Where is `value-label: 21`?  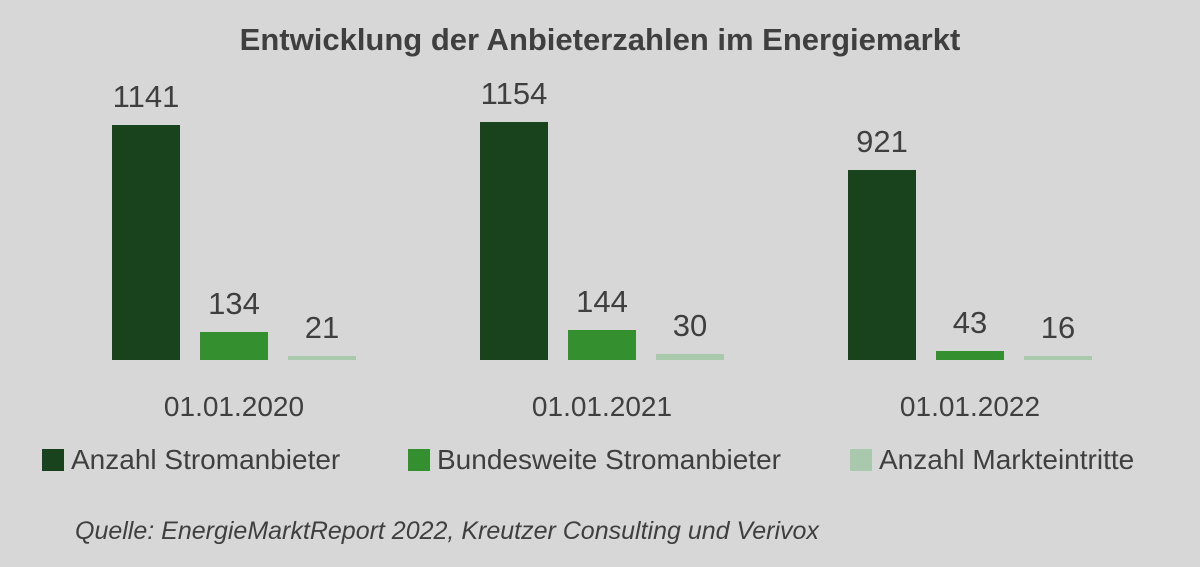
value-label: 21 is located at coordinates (322, 327).